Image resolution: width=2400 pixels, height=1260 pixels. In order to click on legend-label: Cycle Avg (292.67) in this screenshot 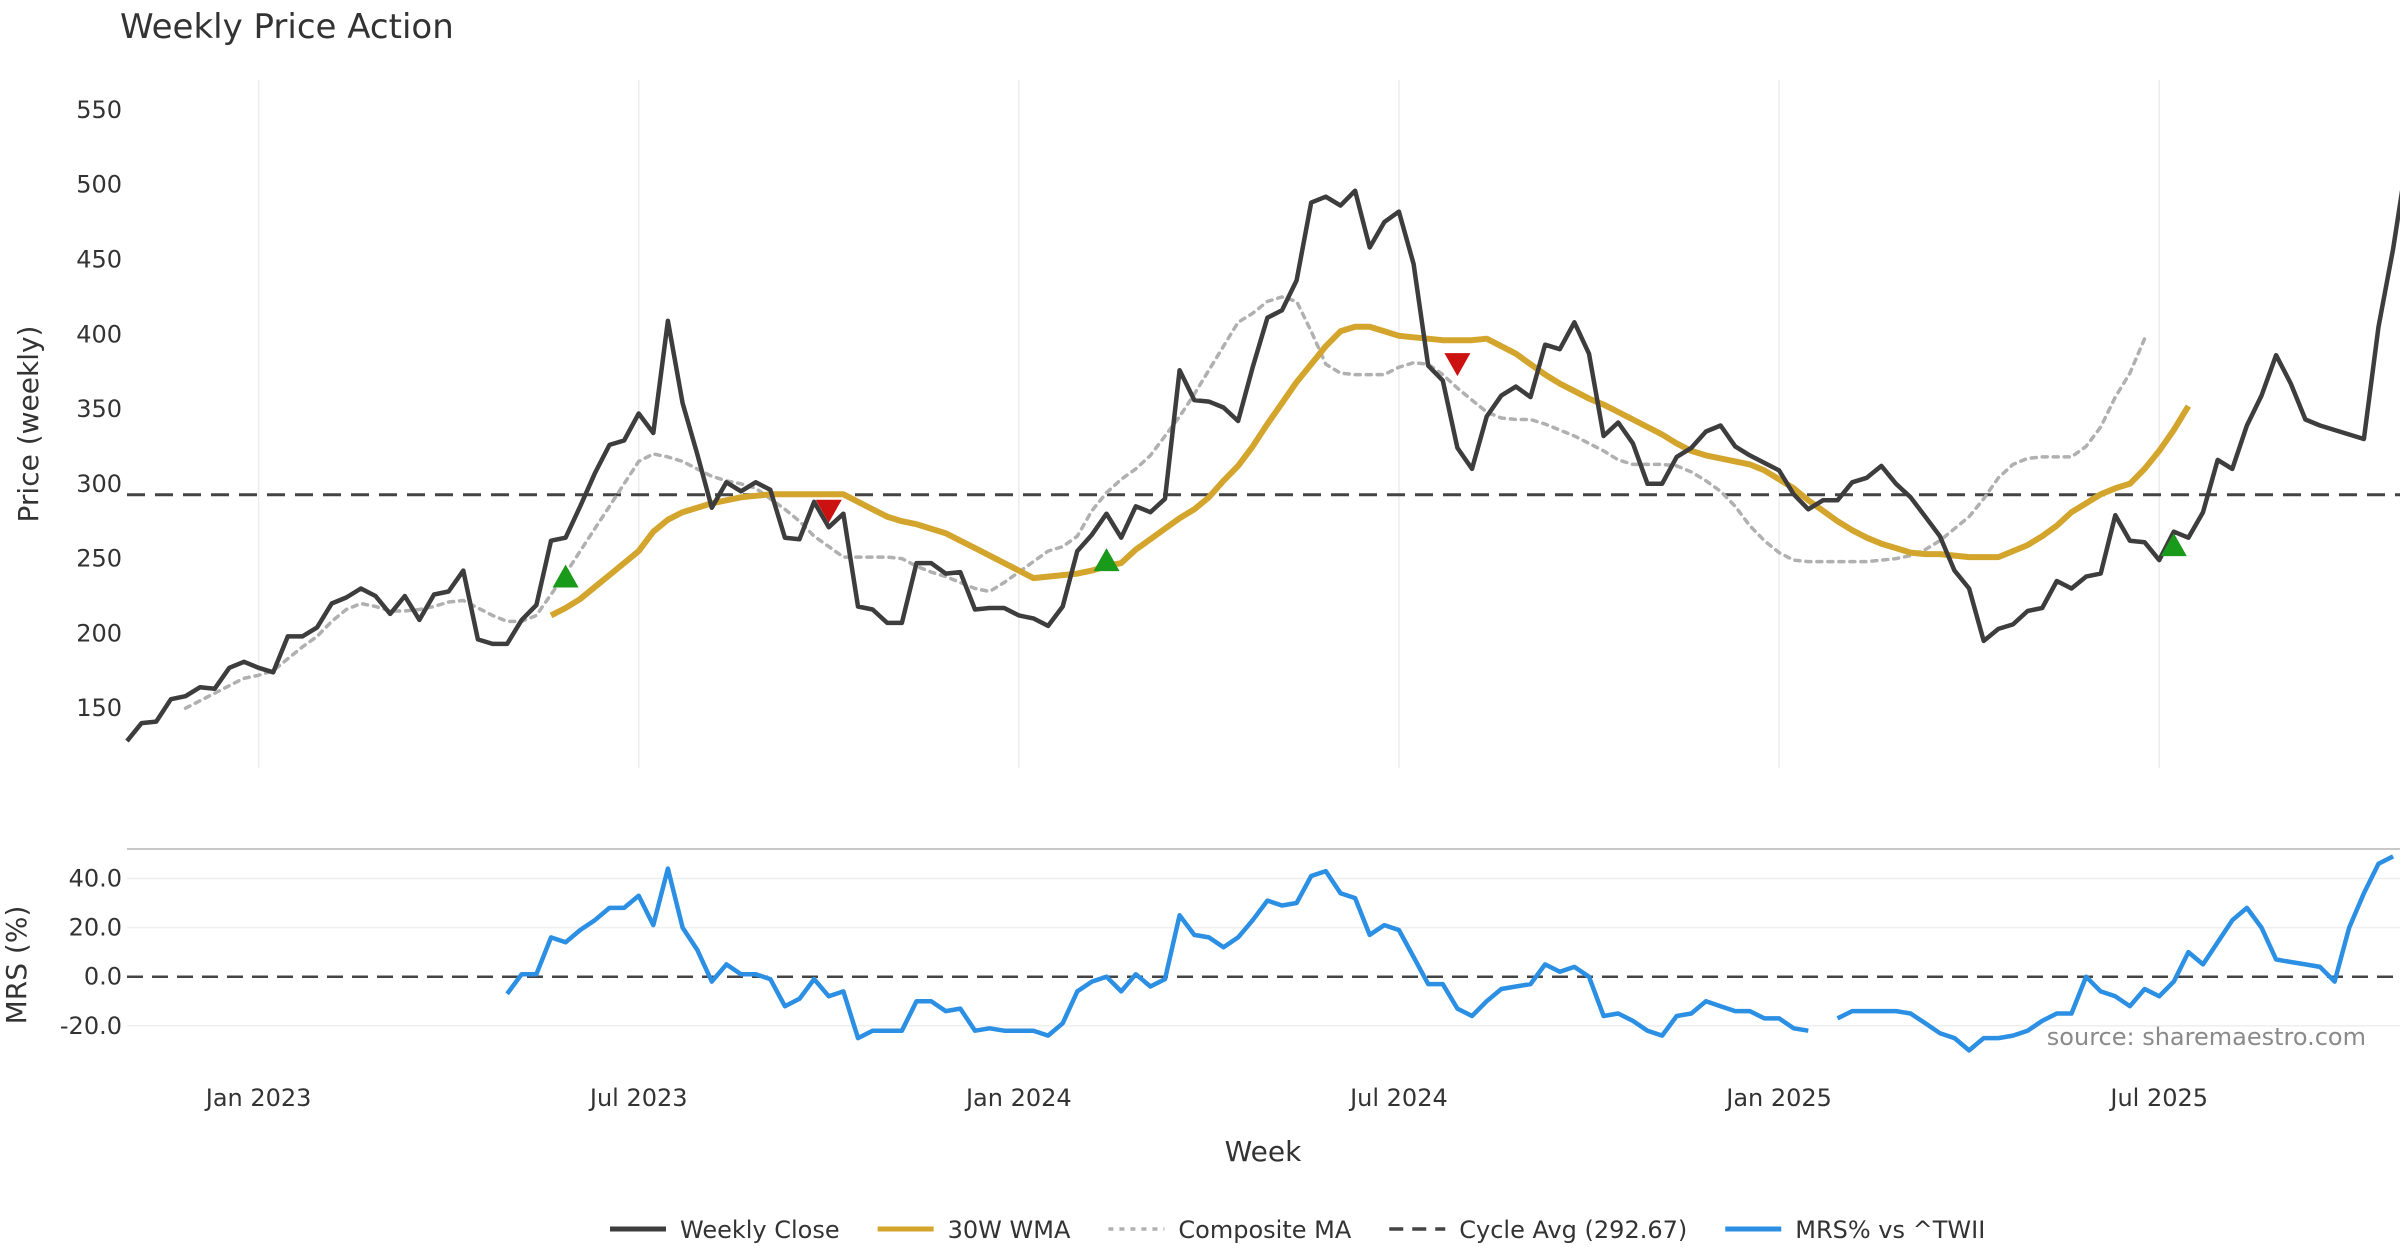, I will do `click(1573, 1230)`.